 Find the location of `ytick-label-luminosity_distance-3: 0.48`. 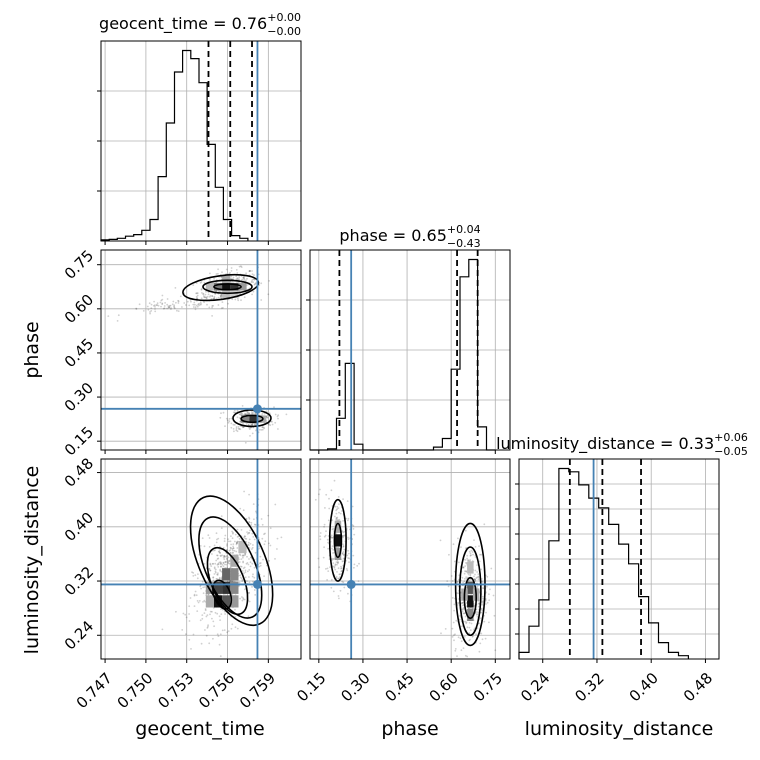

ytick-label-luminosity_distance-3: 0.48 is located at coordinates (79, 472).